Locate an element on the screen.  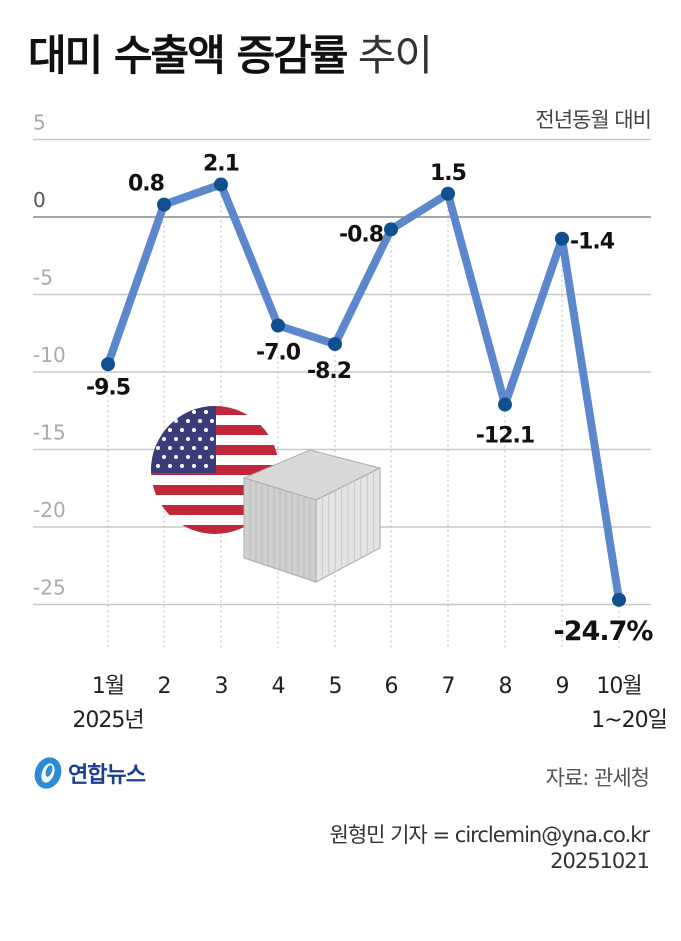
y-axis-labels: 5 0 -5 -10 -15 -20 -25 is located at coordinates (49, 355).